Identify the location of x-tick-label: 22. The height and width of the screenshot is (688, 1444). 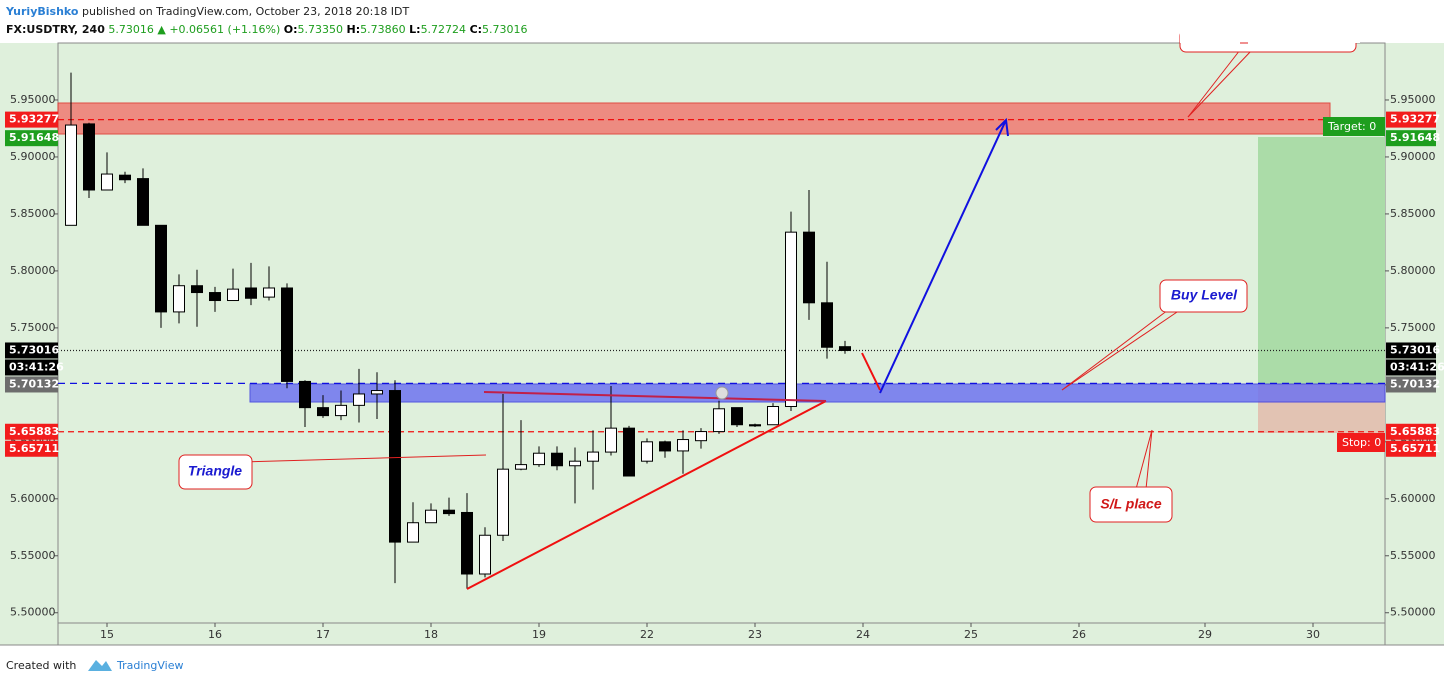
(647, 634).